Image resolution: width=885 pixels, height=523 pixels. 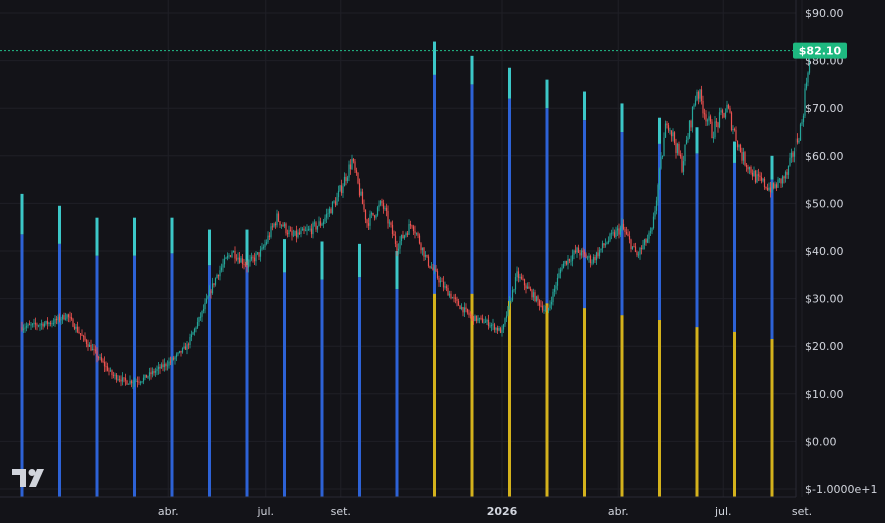 I want to click on bar-cyan, so click(x=734, y=152).